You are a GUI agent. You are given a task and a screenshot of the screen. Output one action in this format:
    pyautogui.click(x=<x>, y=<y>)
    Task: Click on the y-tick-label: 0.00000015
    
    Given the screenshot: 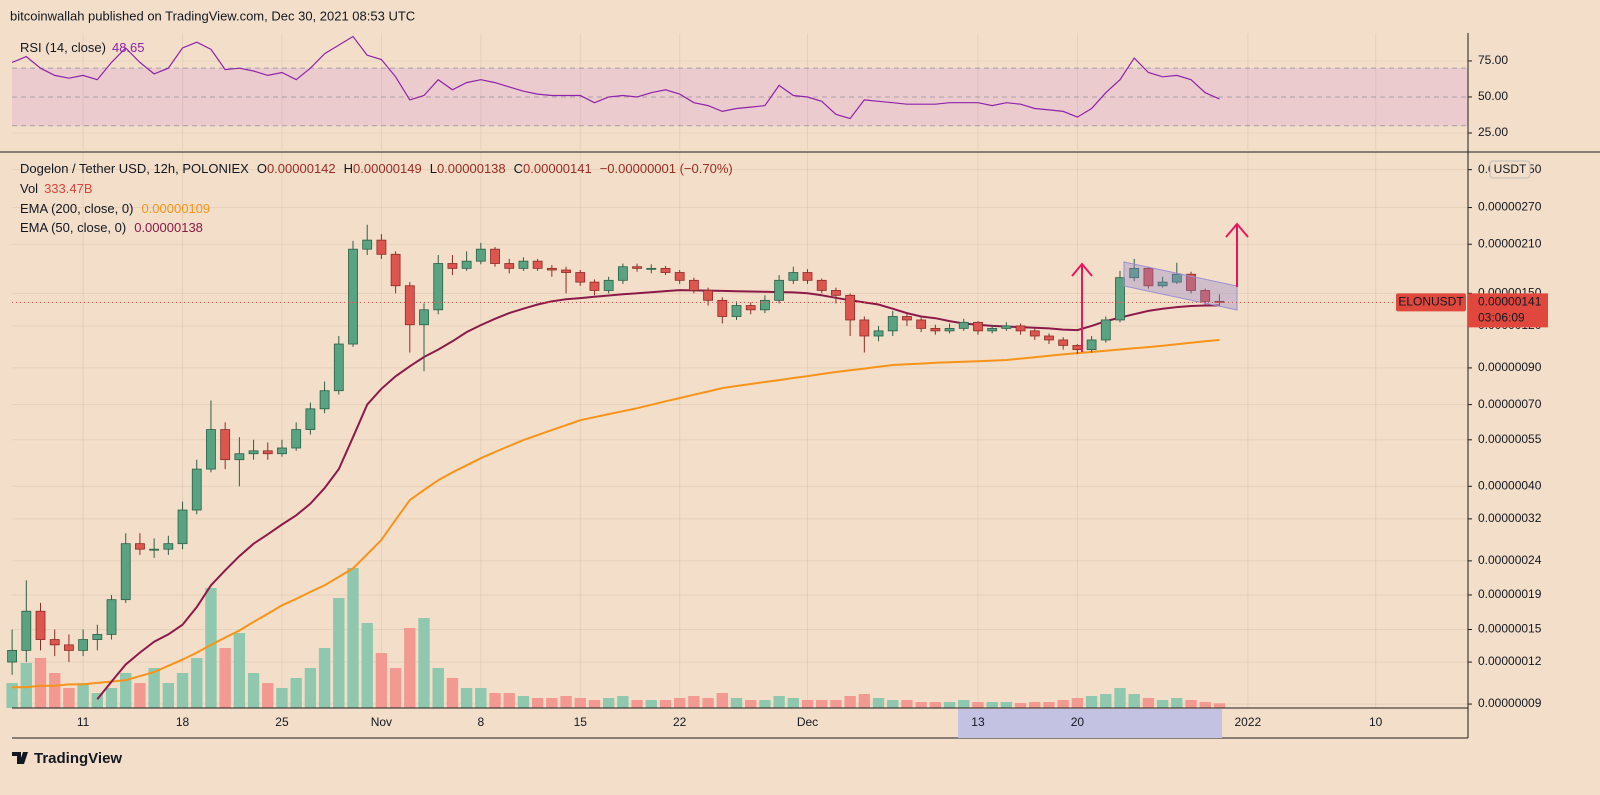 What is the action you would take?
    pyautogui.click(x=1510, y=629)
    